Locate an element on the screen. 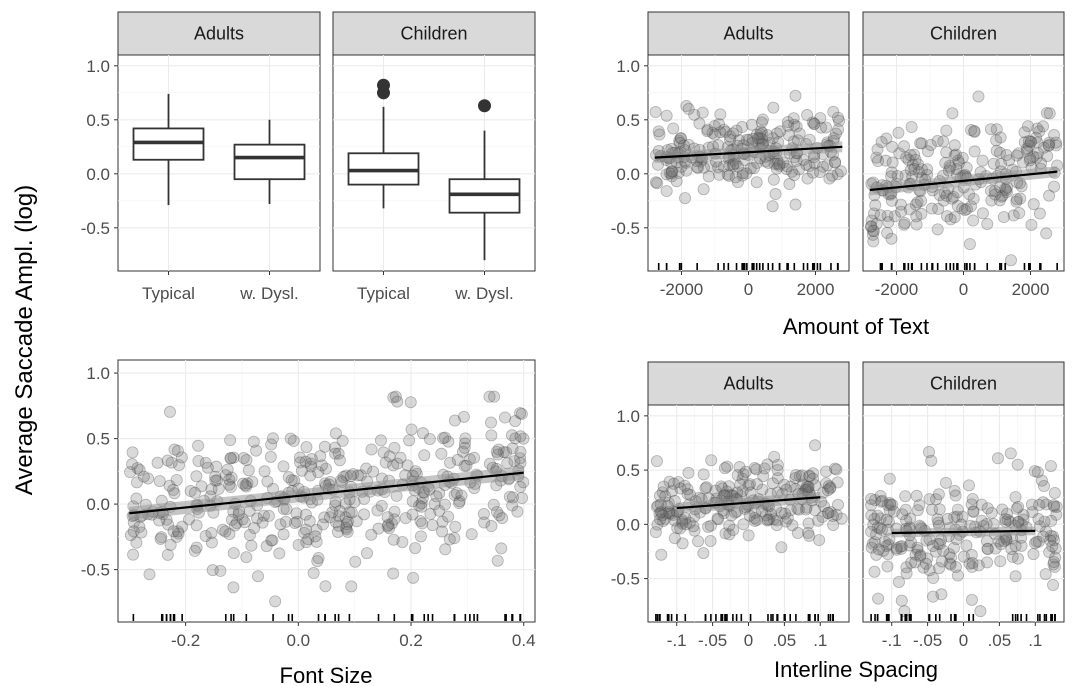 Image resolution: width=1079 pixels, height=686 pixels. facet-strip-label-adults: Adults is located at coordinates (748, 34).